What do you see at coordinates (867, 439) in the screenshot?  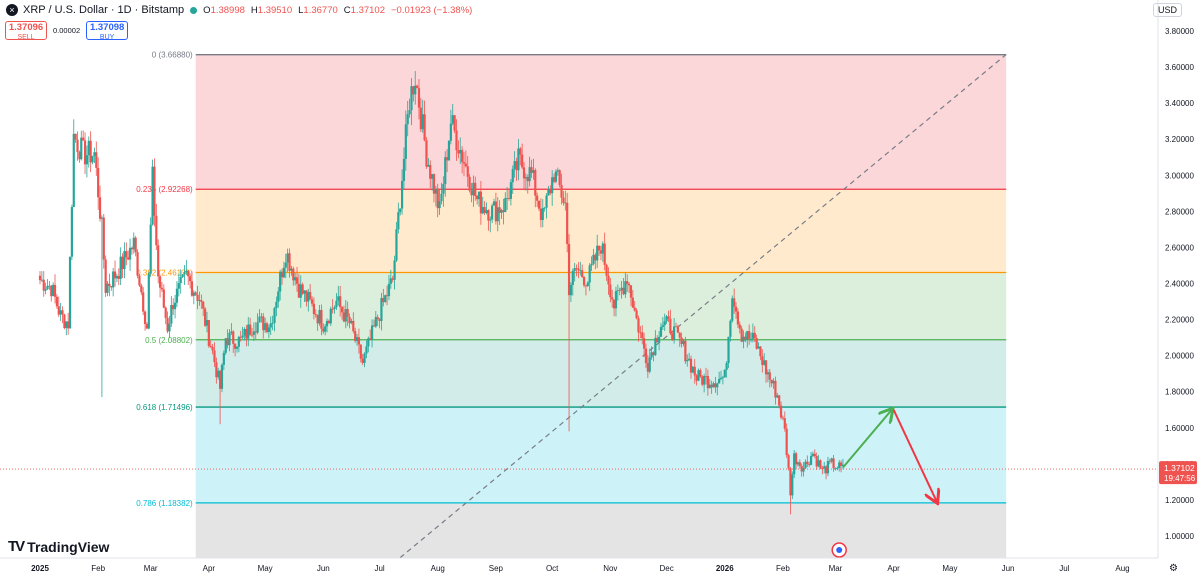 I see `projection-arrow-up` at bounding box center [867, 439].